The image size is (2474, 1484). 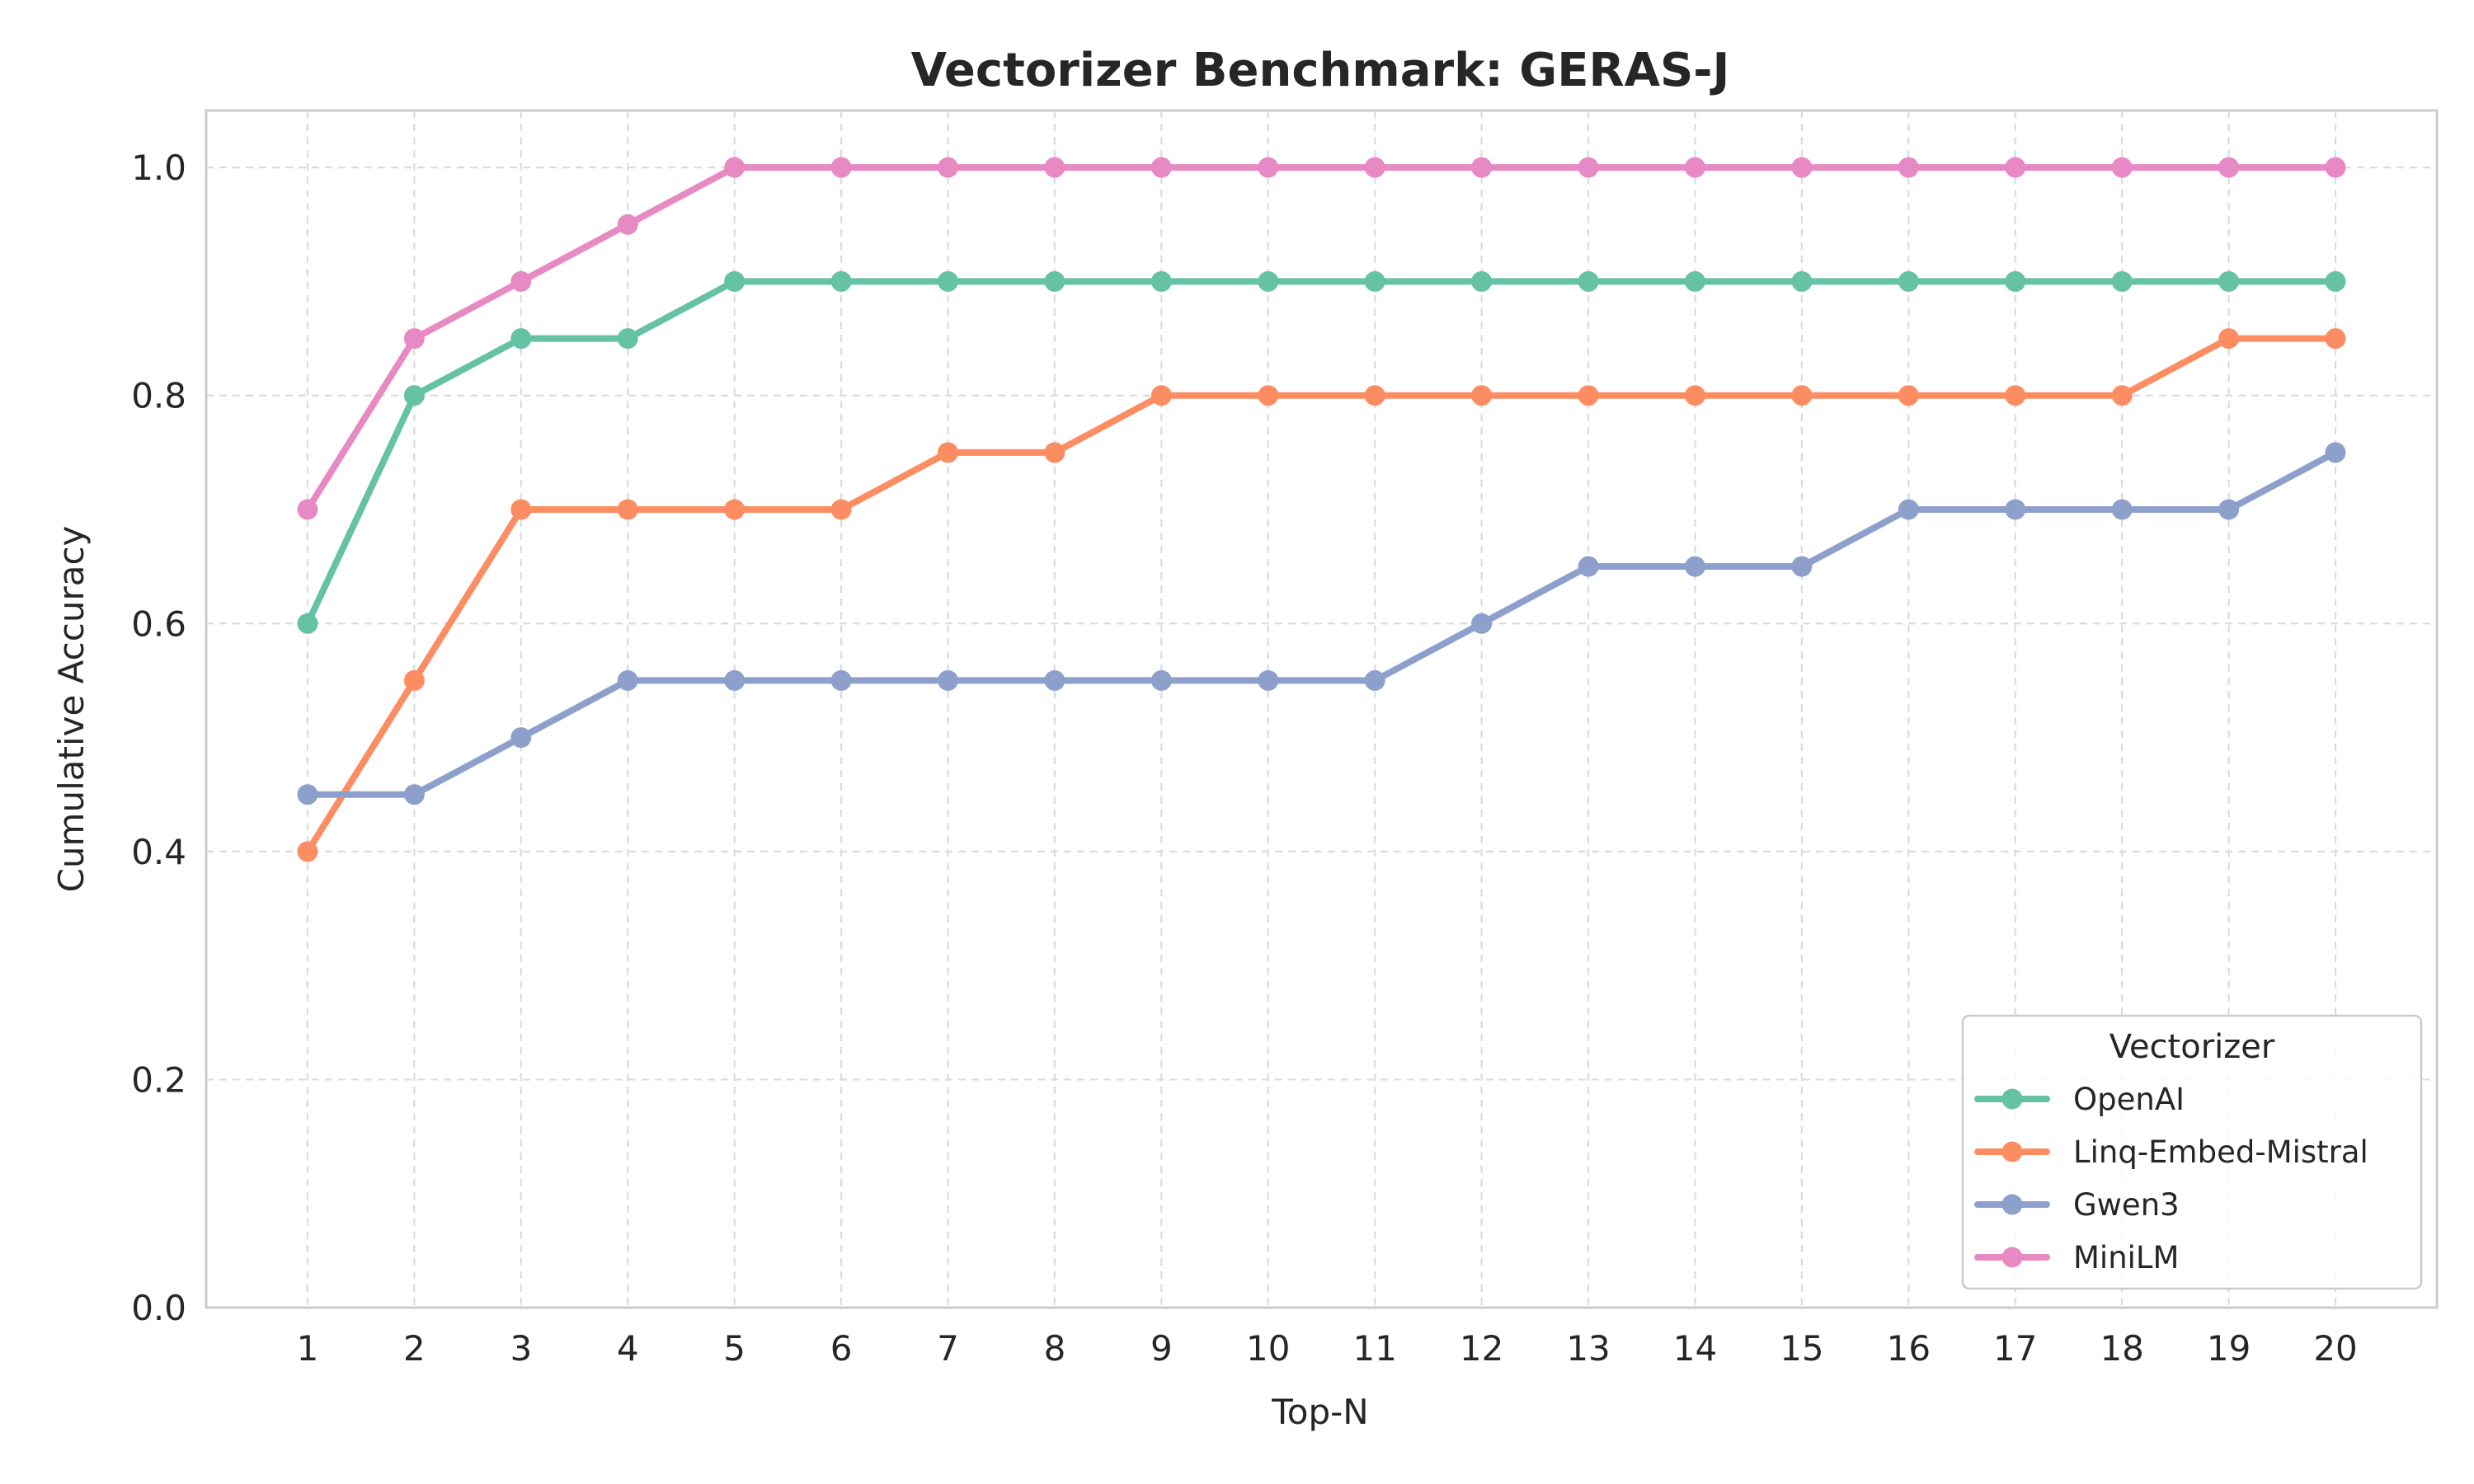 What do you see at coordinates (1695, 1348) in the screenshot?
I see `x-tick-label: 14` at bounding box center [1695, 1348].